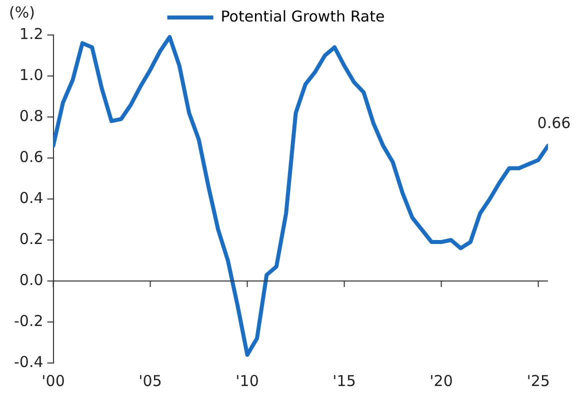  What do you see at coordinates (53, 381) in the screenshot?
I see `x-tick-label: '00` at bounding box center [53, 381].